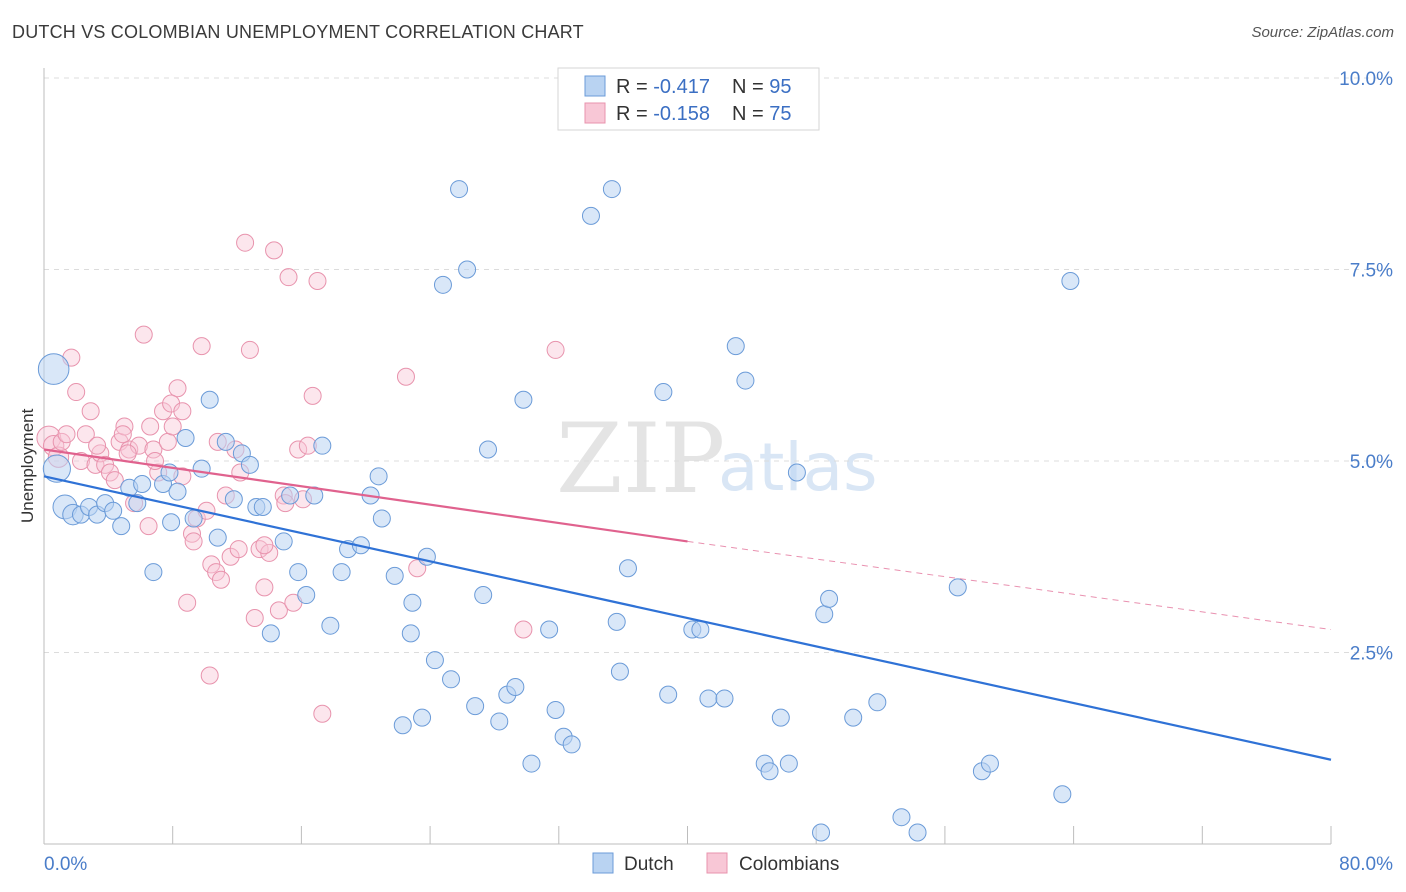 The image size is (1406, 892). I want to click on stats-legend: R = -0.417 N = 95 R = -0.158 N = 75, so click(688, 99).